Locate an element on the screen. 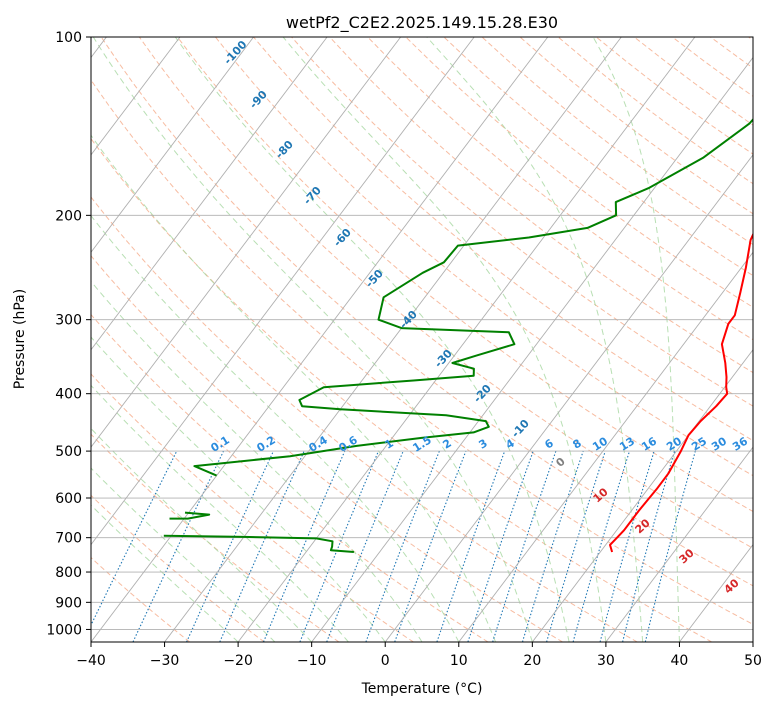  y-tick-label: 1000 is located at coordinates (64, 630).